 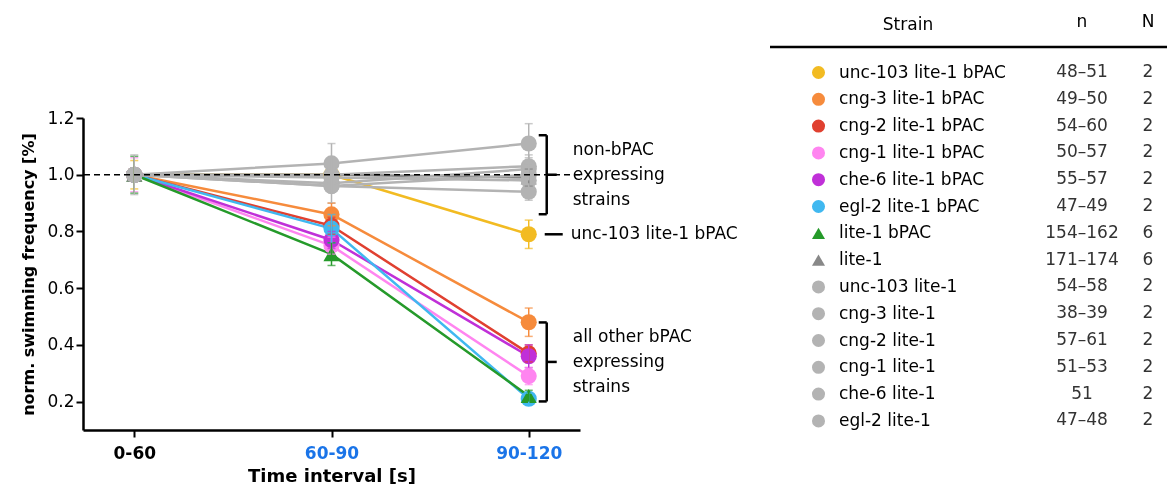 I want to click on text: 49–50, so click(x=1082, y=97).